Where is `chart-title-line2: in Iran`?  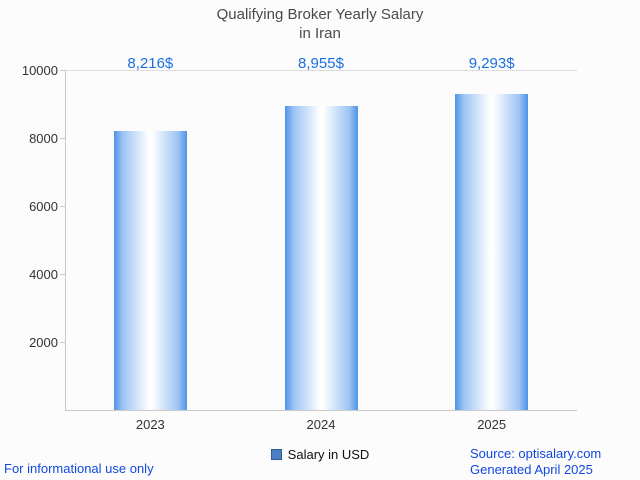 chart-title-line2: in Iran is located at coordinates (320, 33).